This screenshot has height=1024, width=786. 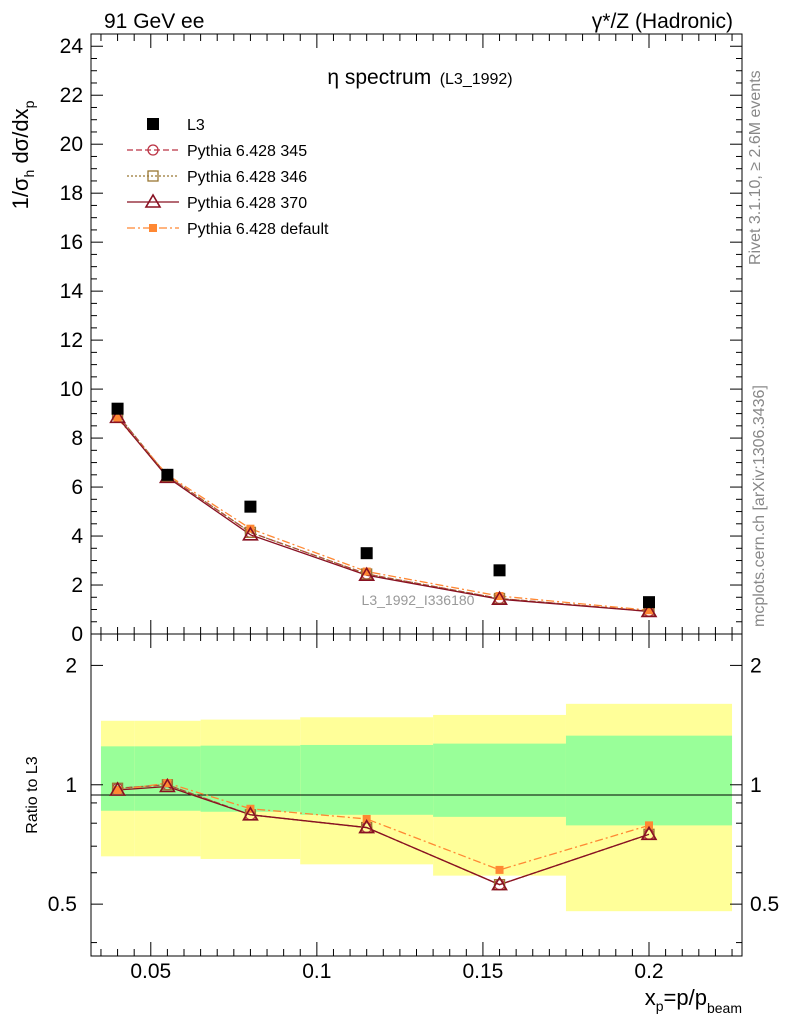 What do you see at coordinates (72, 291) in the screenshot?
I see `main-y-tick-label: 14` at bounding box center [72, 291].